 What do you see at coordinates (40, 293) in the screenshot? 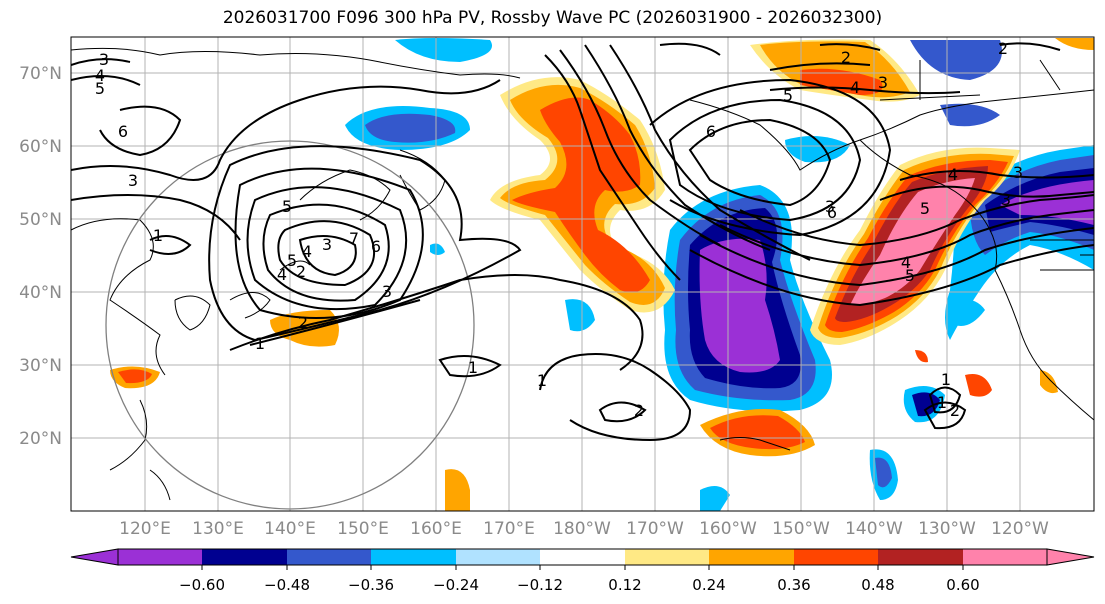
I see `lat-label: 40°N` at bounding box center [40, 293].